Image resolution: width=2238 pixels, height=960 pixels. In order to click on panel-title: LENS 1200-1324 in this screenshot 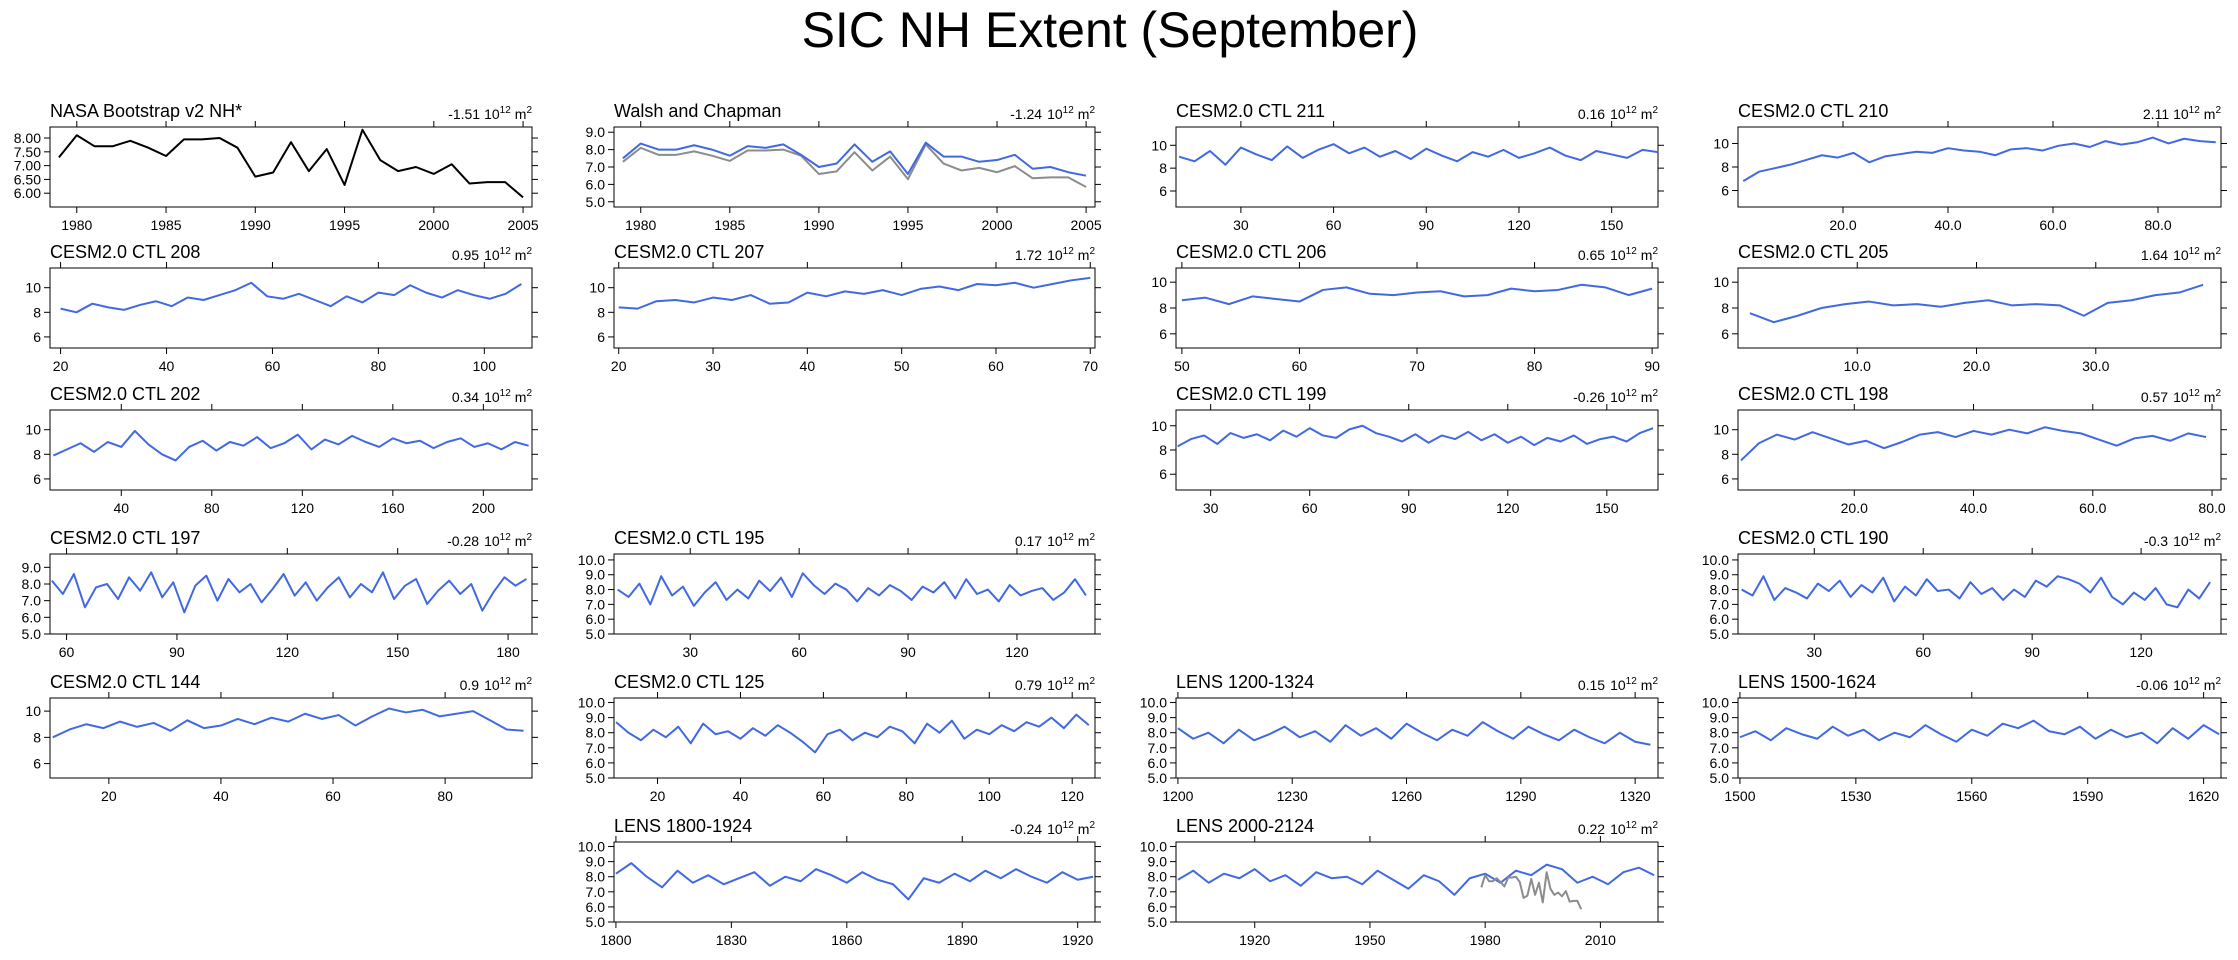, I will do `click(1245, 682)`.